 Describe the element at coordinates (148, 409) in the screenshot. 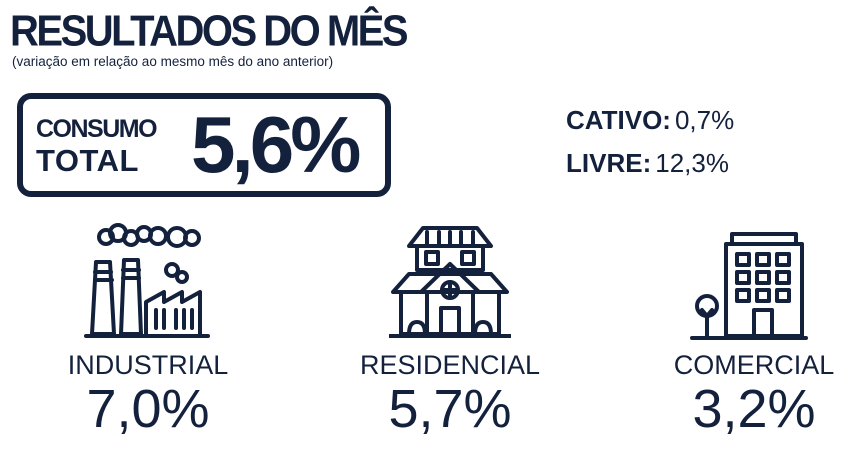

I see `segment-value-industrial: 7,0%` at that location.